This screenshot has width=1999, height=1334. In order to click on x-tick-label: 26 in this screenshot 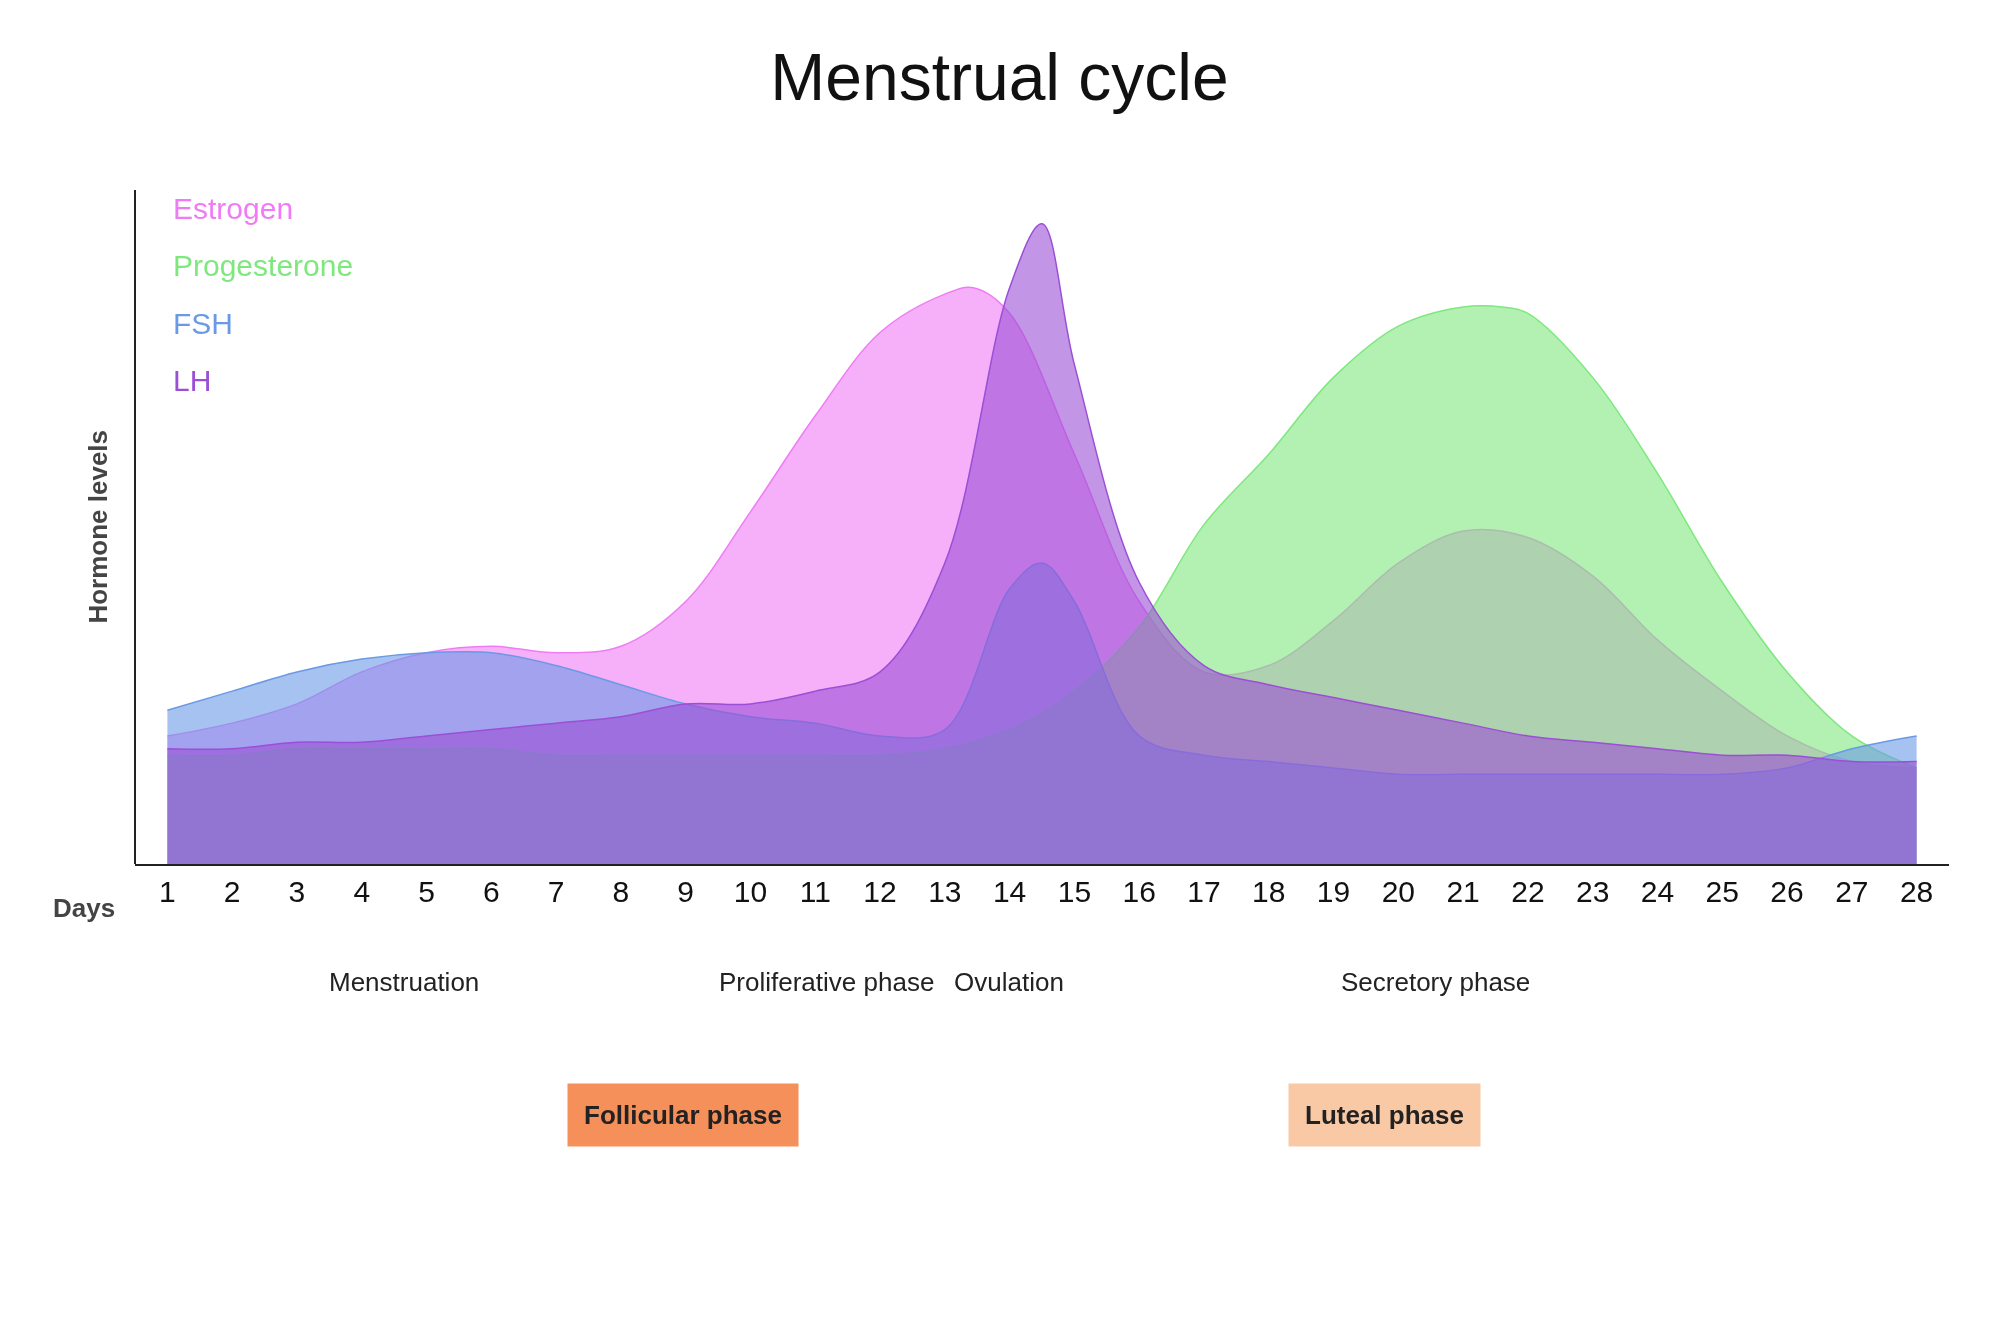, I will do `click(1787, 891)`.